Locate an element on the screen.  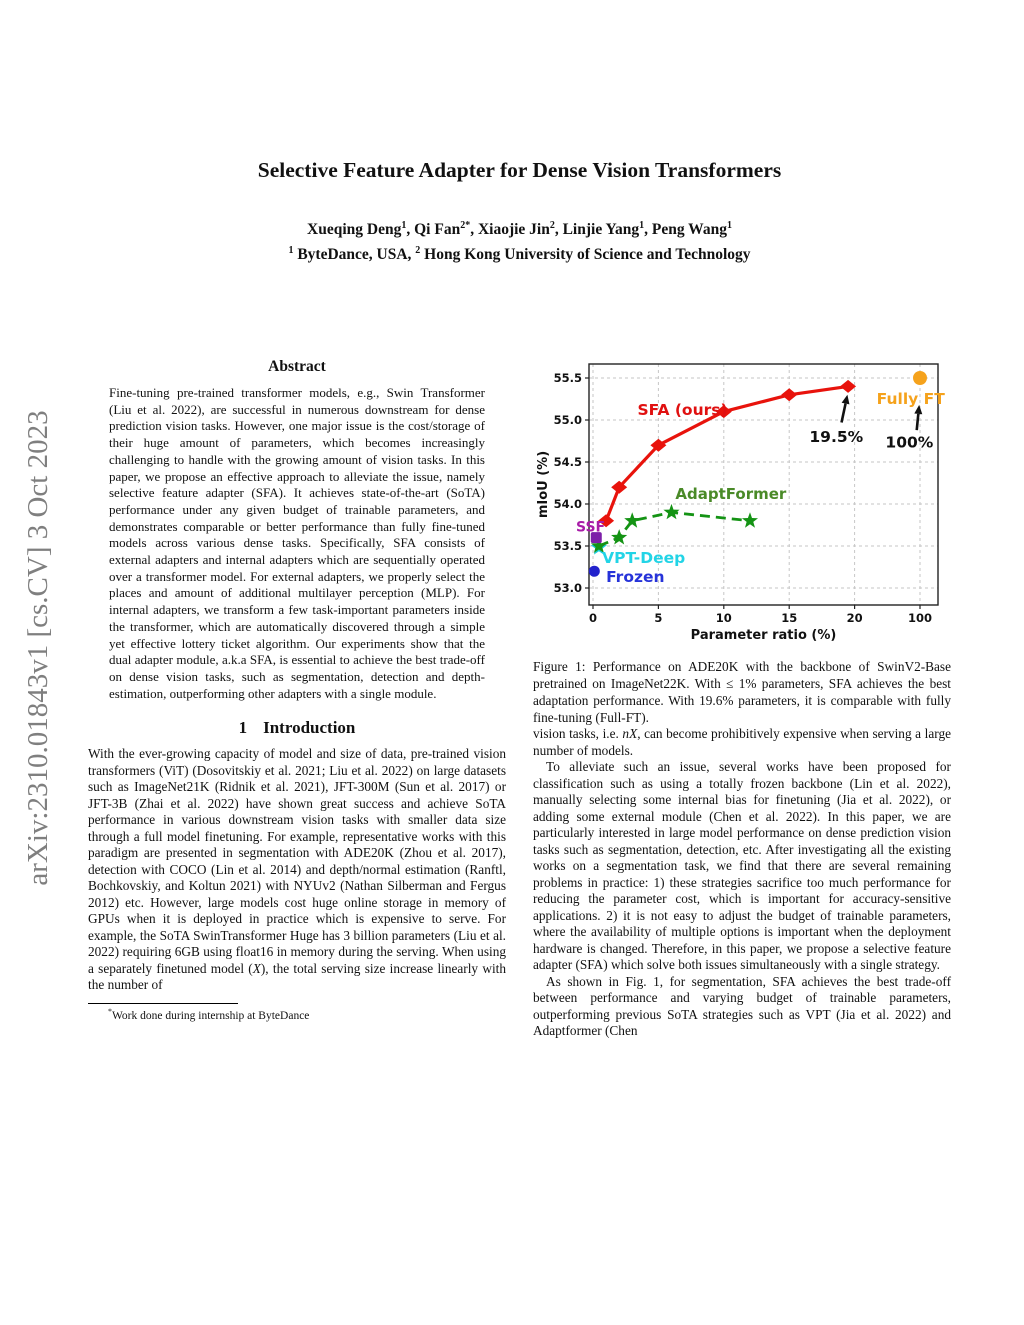
x-tick-label: 100 is located at coordinates (920, 618).